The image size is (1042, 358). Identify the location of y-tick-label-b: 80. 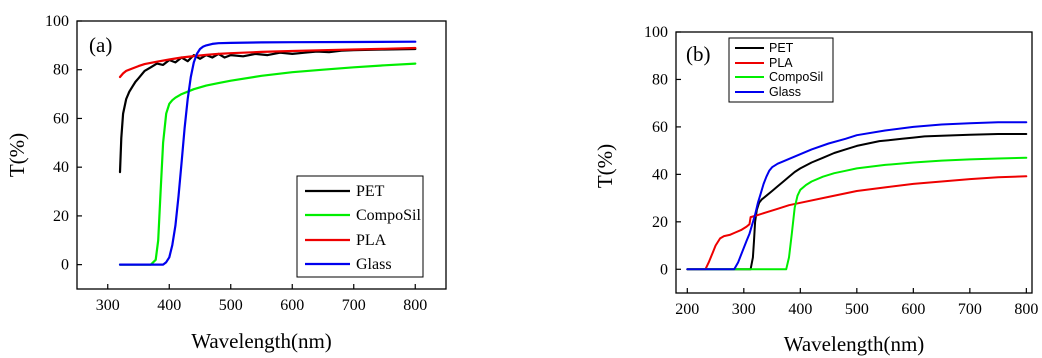
(660, 79).